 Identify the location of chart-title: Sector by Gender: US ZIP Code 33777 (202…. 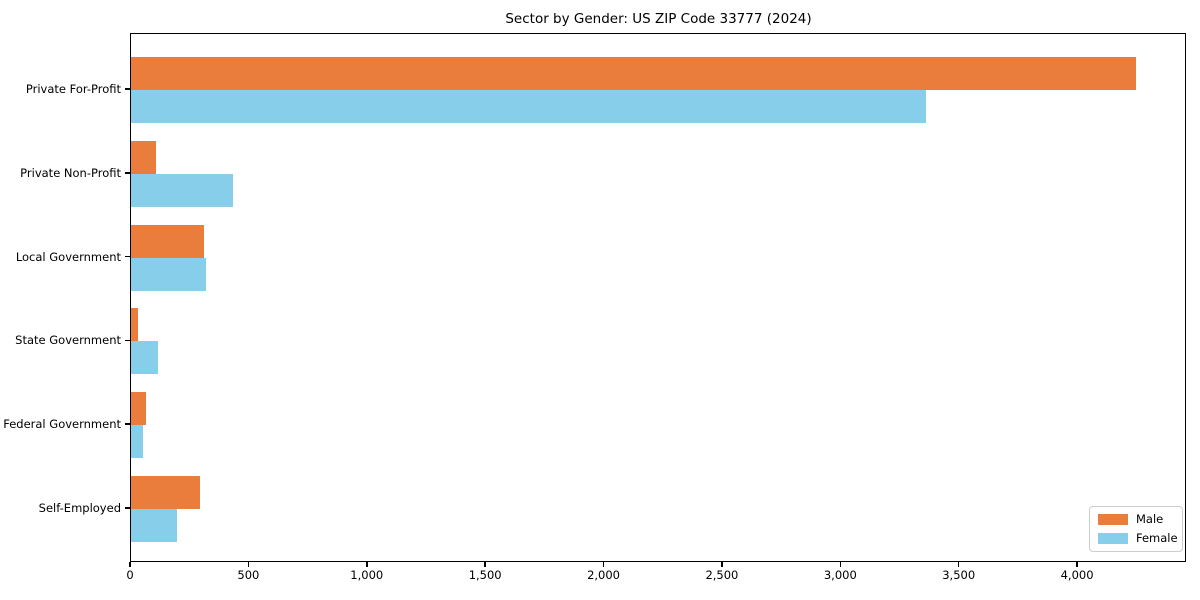
(658, 19).